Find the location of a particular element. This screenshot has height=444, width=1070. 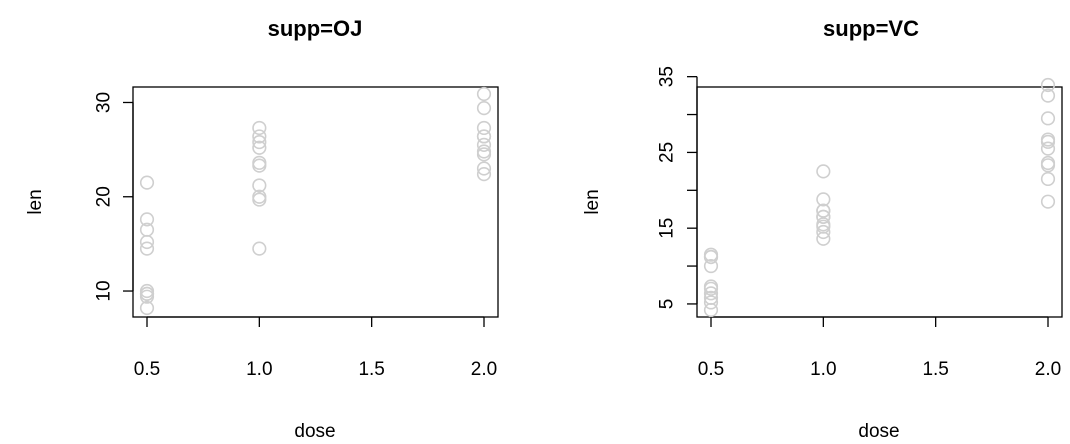

y-tick-label: 30 is located at coordinates (104, 102).